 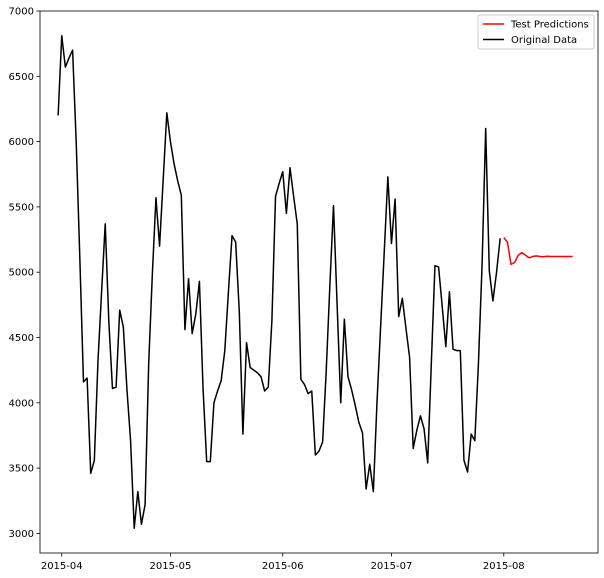 I want to click on x-axis: 2015-04 2015-05 2015-06 2015-07 2015-08, so click(x=283, y=562).